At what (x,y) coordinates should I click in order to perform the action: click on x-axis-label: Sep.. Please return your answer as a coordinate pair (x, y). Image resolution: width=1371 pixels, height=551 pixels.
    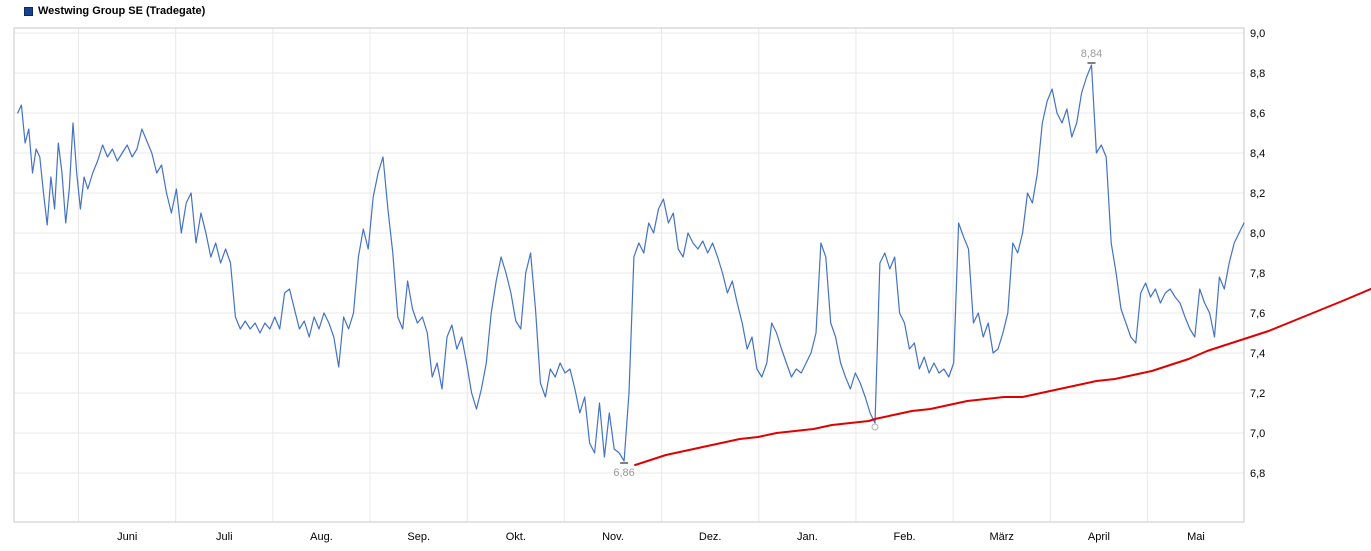
    Looking at the image, I should click on (418, 537).